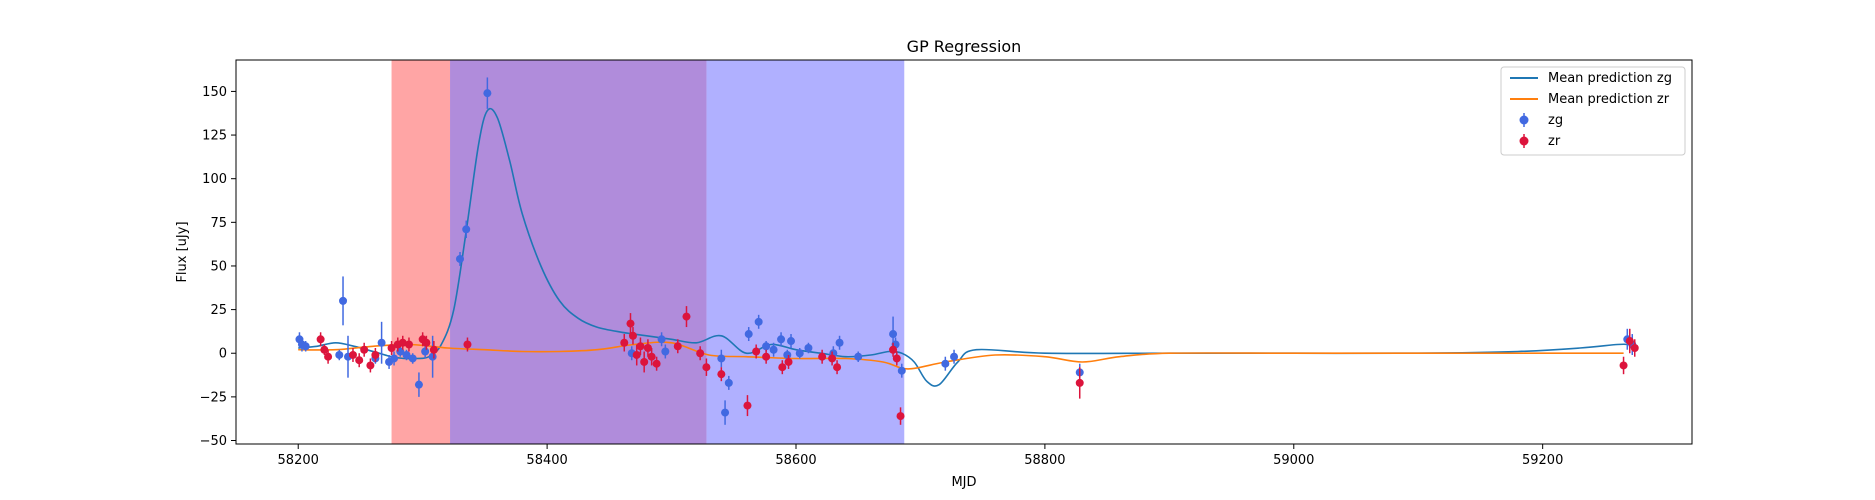  What do you see at coordinates (218, 310) in the screenshot?
I see `y-tick-label-3: 25` at bounding box center [218, 310].